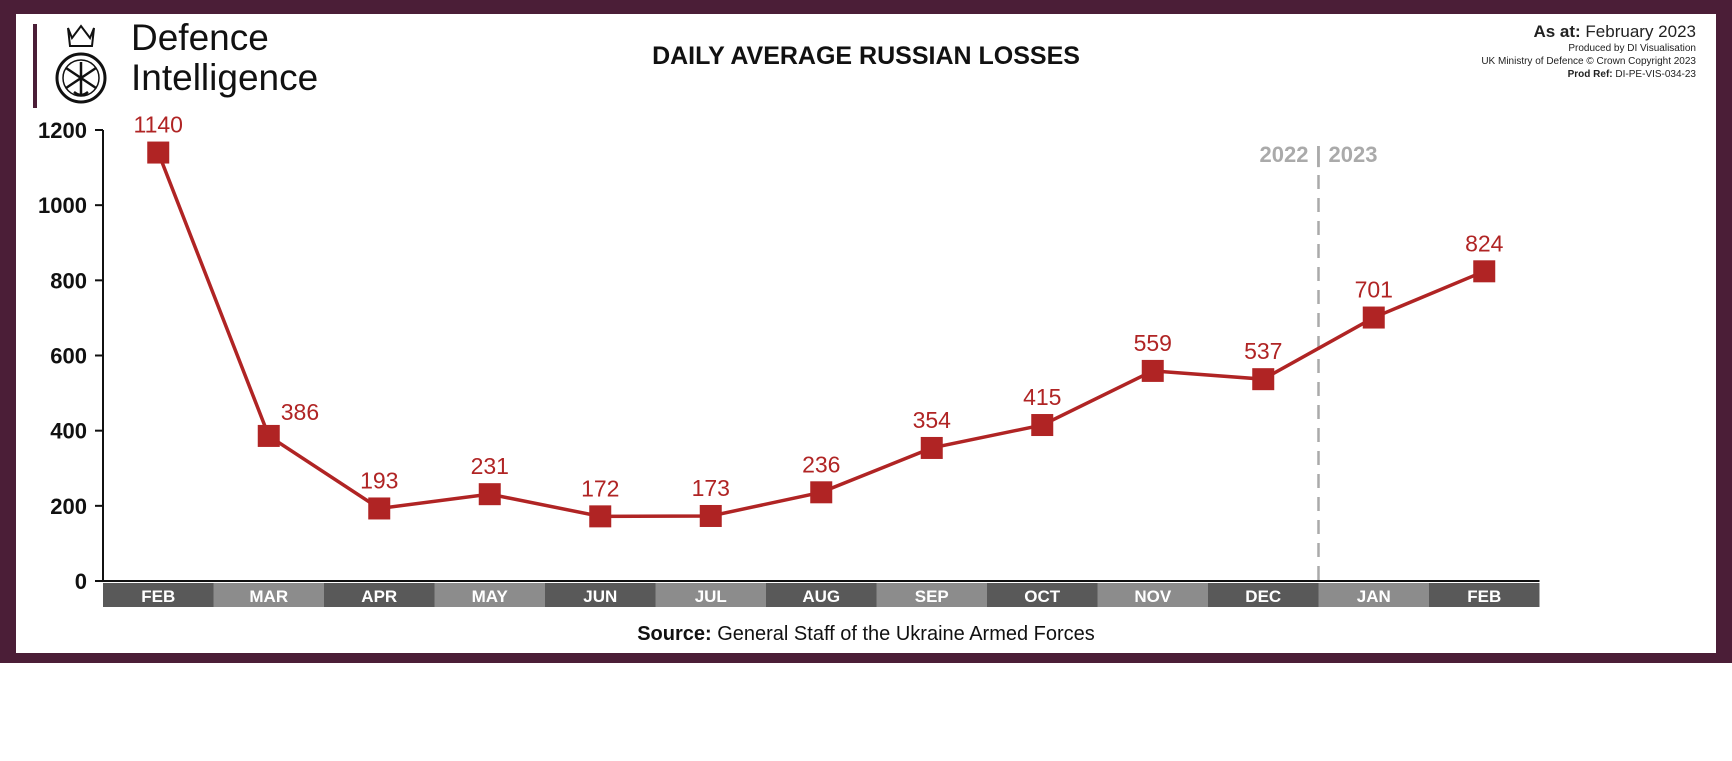  What do you see at coordinates (932, 420) in the screenshot?
I see `data-label: 354` at bounding box center [932, 420].